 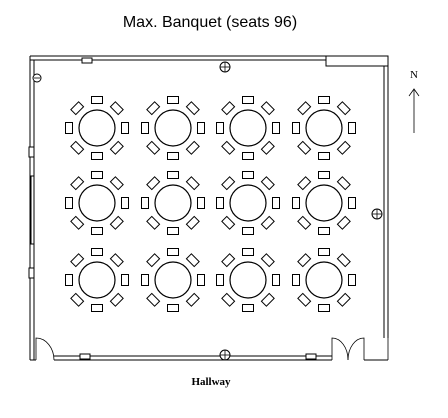 What do you see at coordinates (414, 75) in the screenshot?
I see `north-label: N` at bounding box center [414, 75].